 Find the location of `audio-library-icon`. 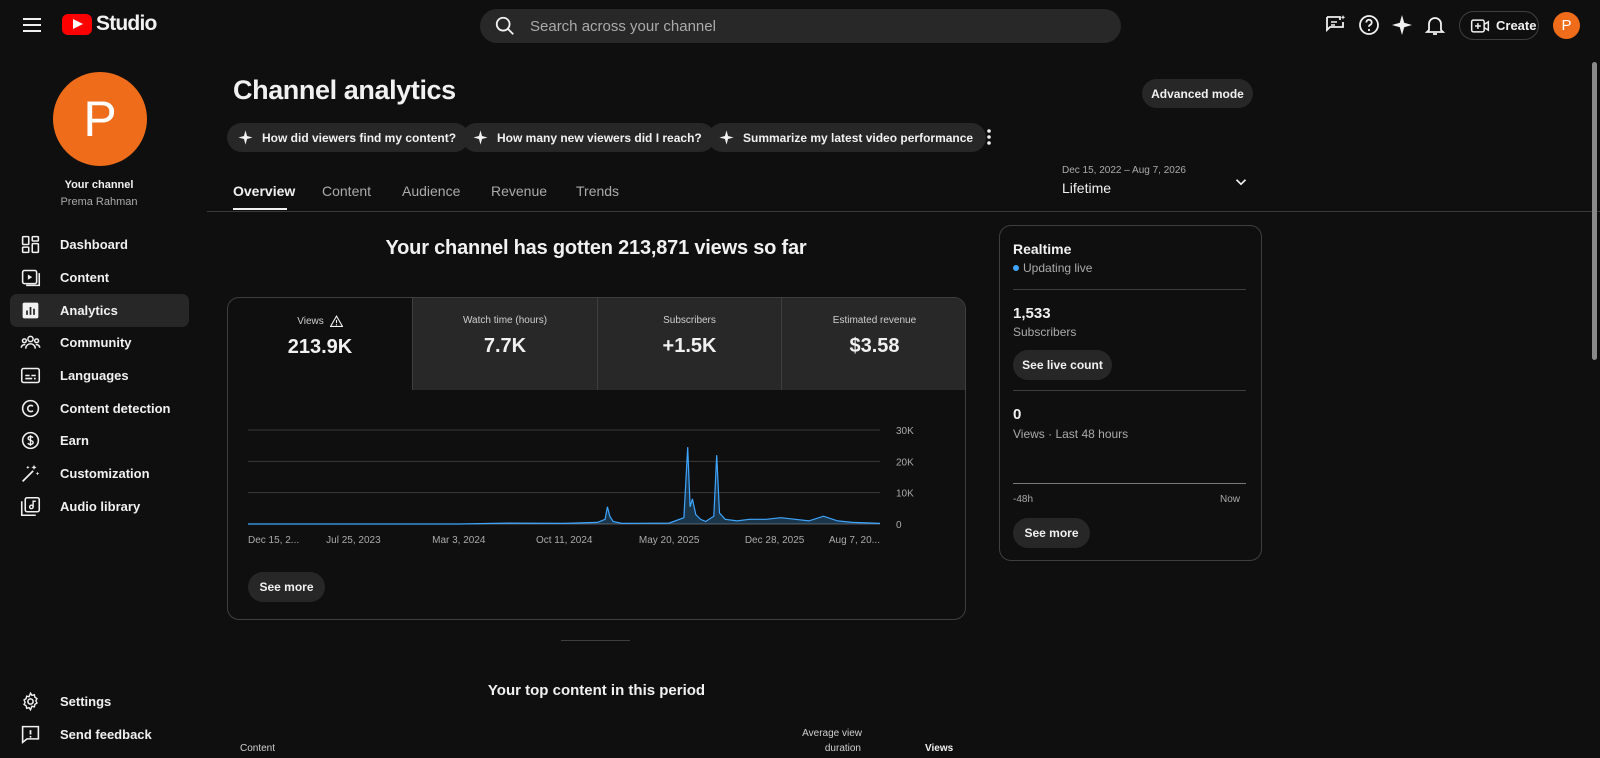

audio-library-icon is located at coordinates (30, 506).